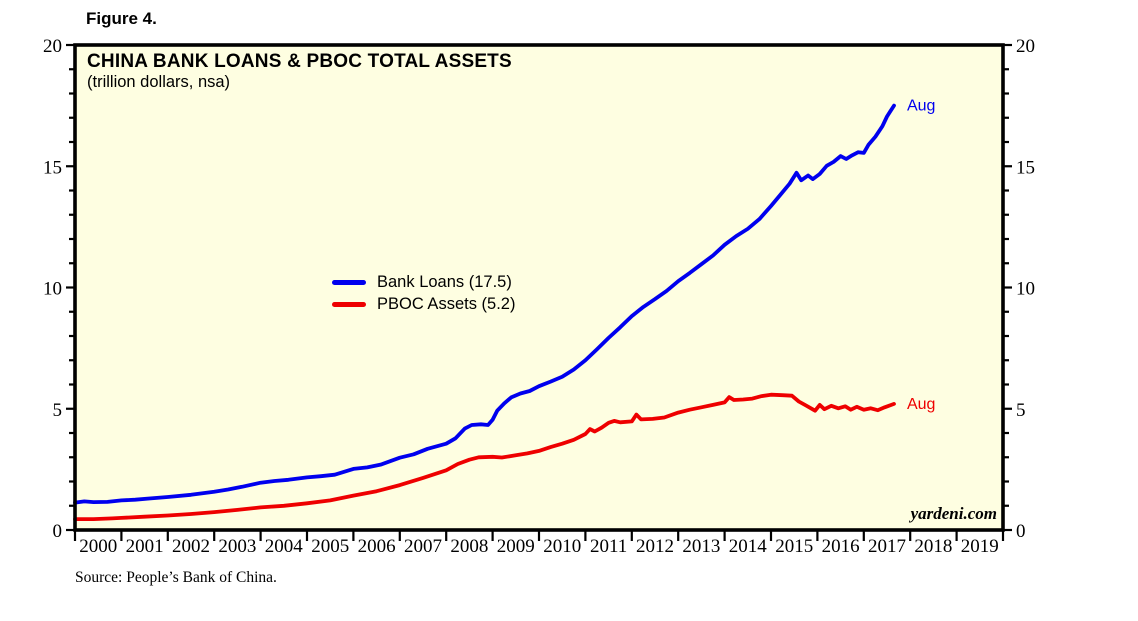 The width and height of the screenshot is (1138, 621). Describe the element at coordinates (58, 410) in the screenshot. I see `y-axis-label-left: 5` at that location.